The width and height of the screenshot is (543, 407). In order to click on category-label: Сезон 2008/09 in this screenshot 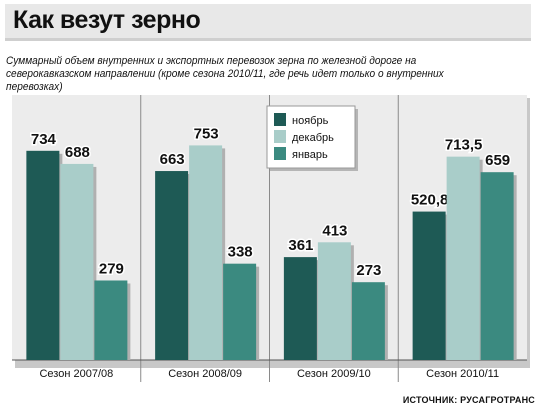, I will do `click(205, 374)`.